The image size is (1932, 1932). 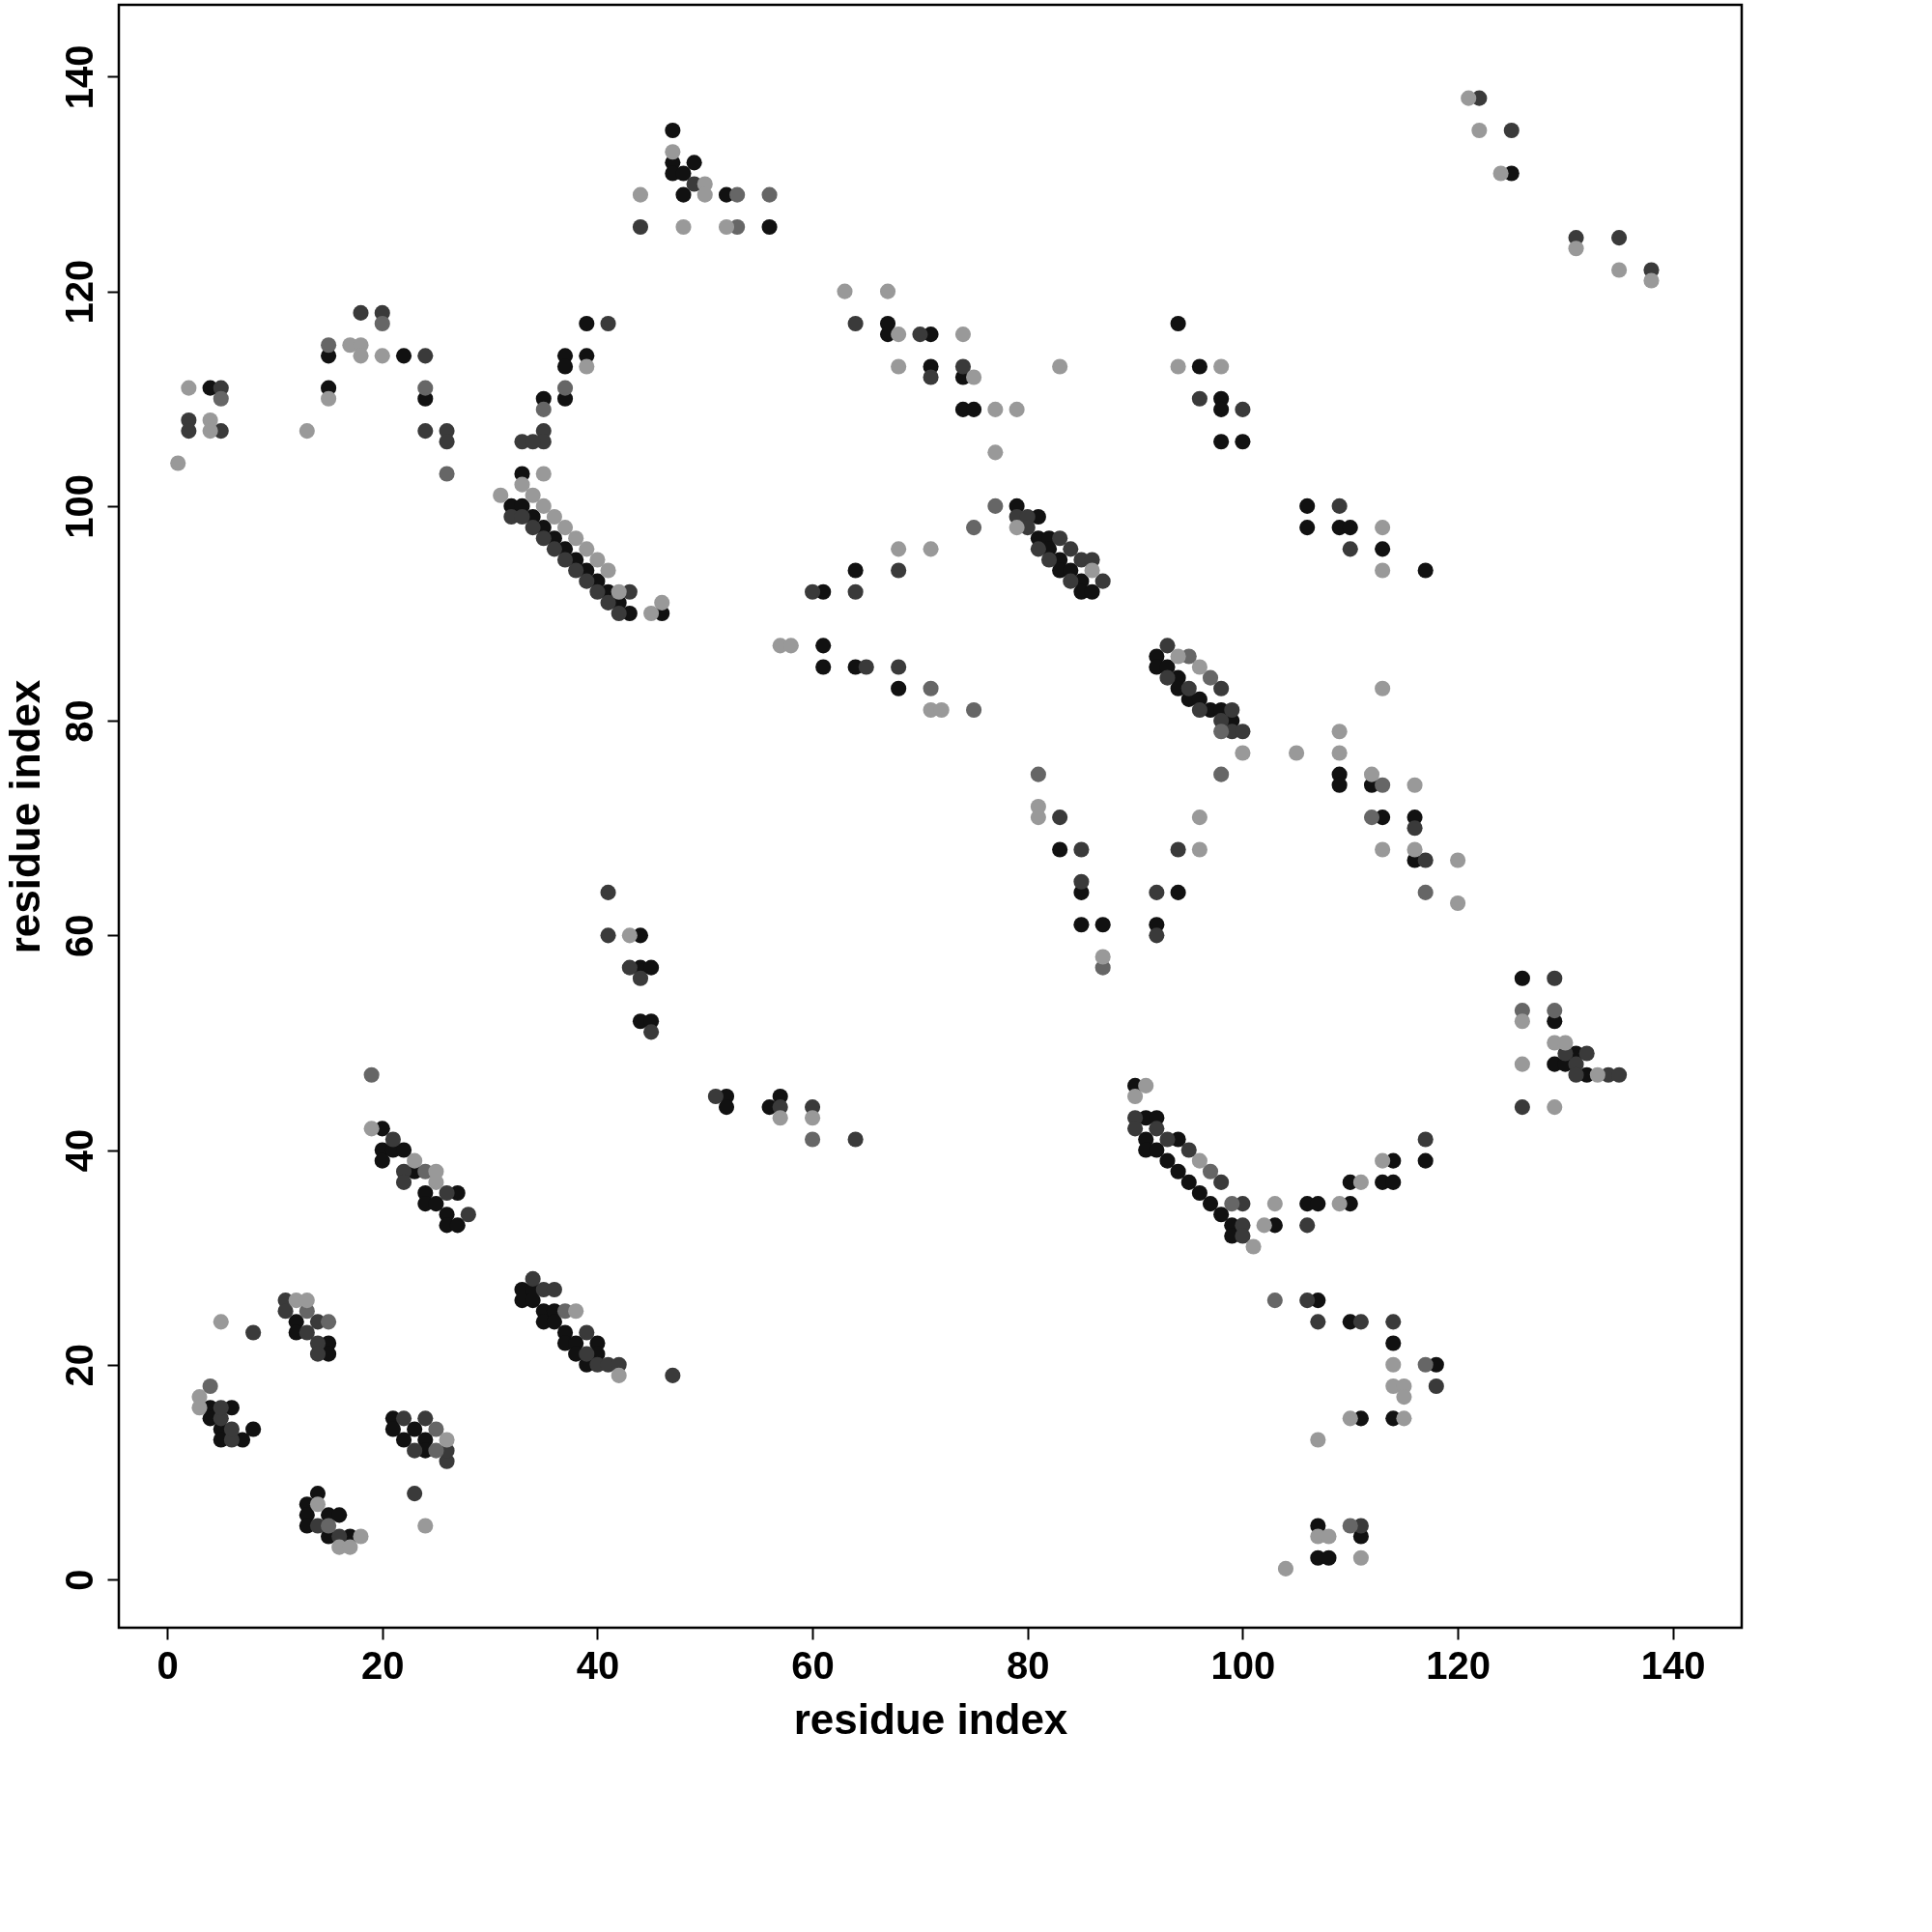 What do you see at coordinates (383, 1665) in the screenshot?
I see `x-tick-label: 20` at bounding box center [383, 1665].